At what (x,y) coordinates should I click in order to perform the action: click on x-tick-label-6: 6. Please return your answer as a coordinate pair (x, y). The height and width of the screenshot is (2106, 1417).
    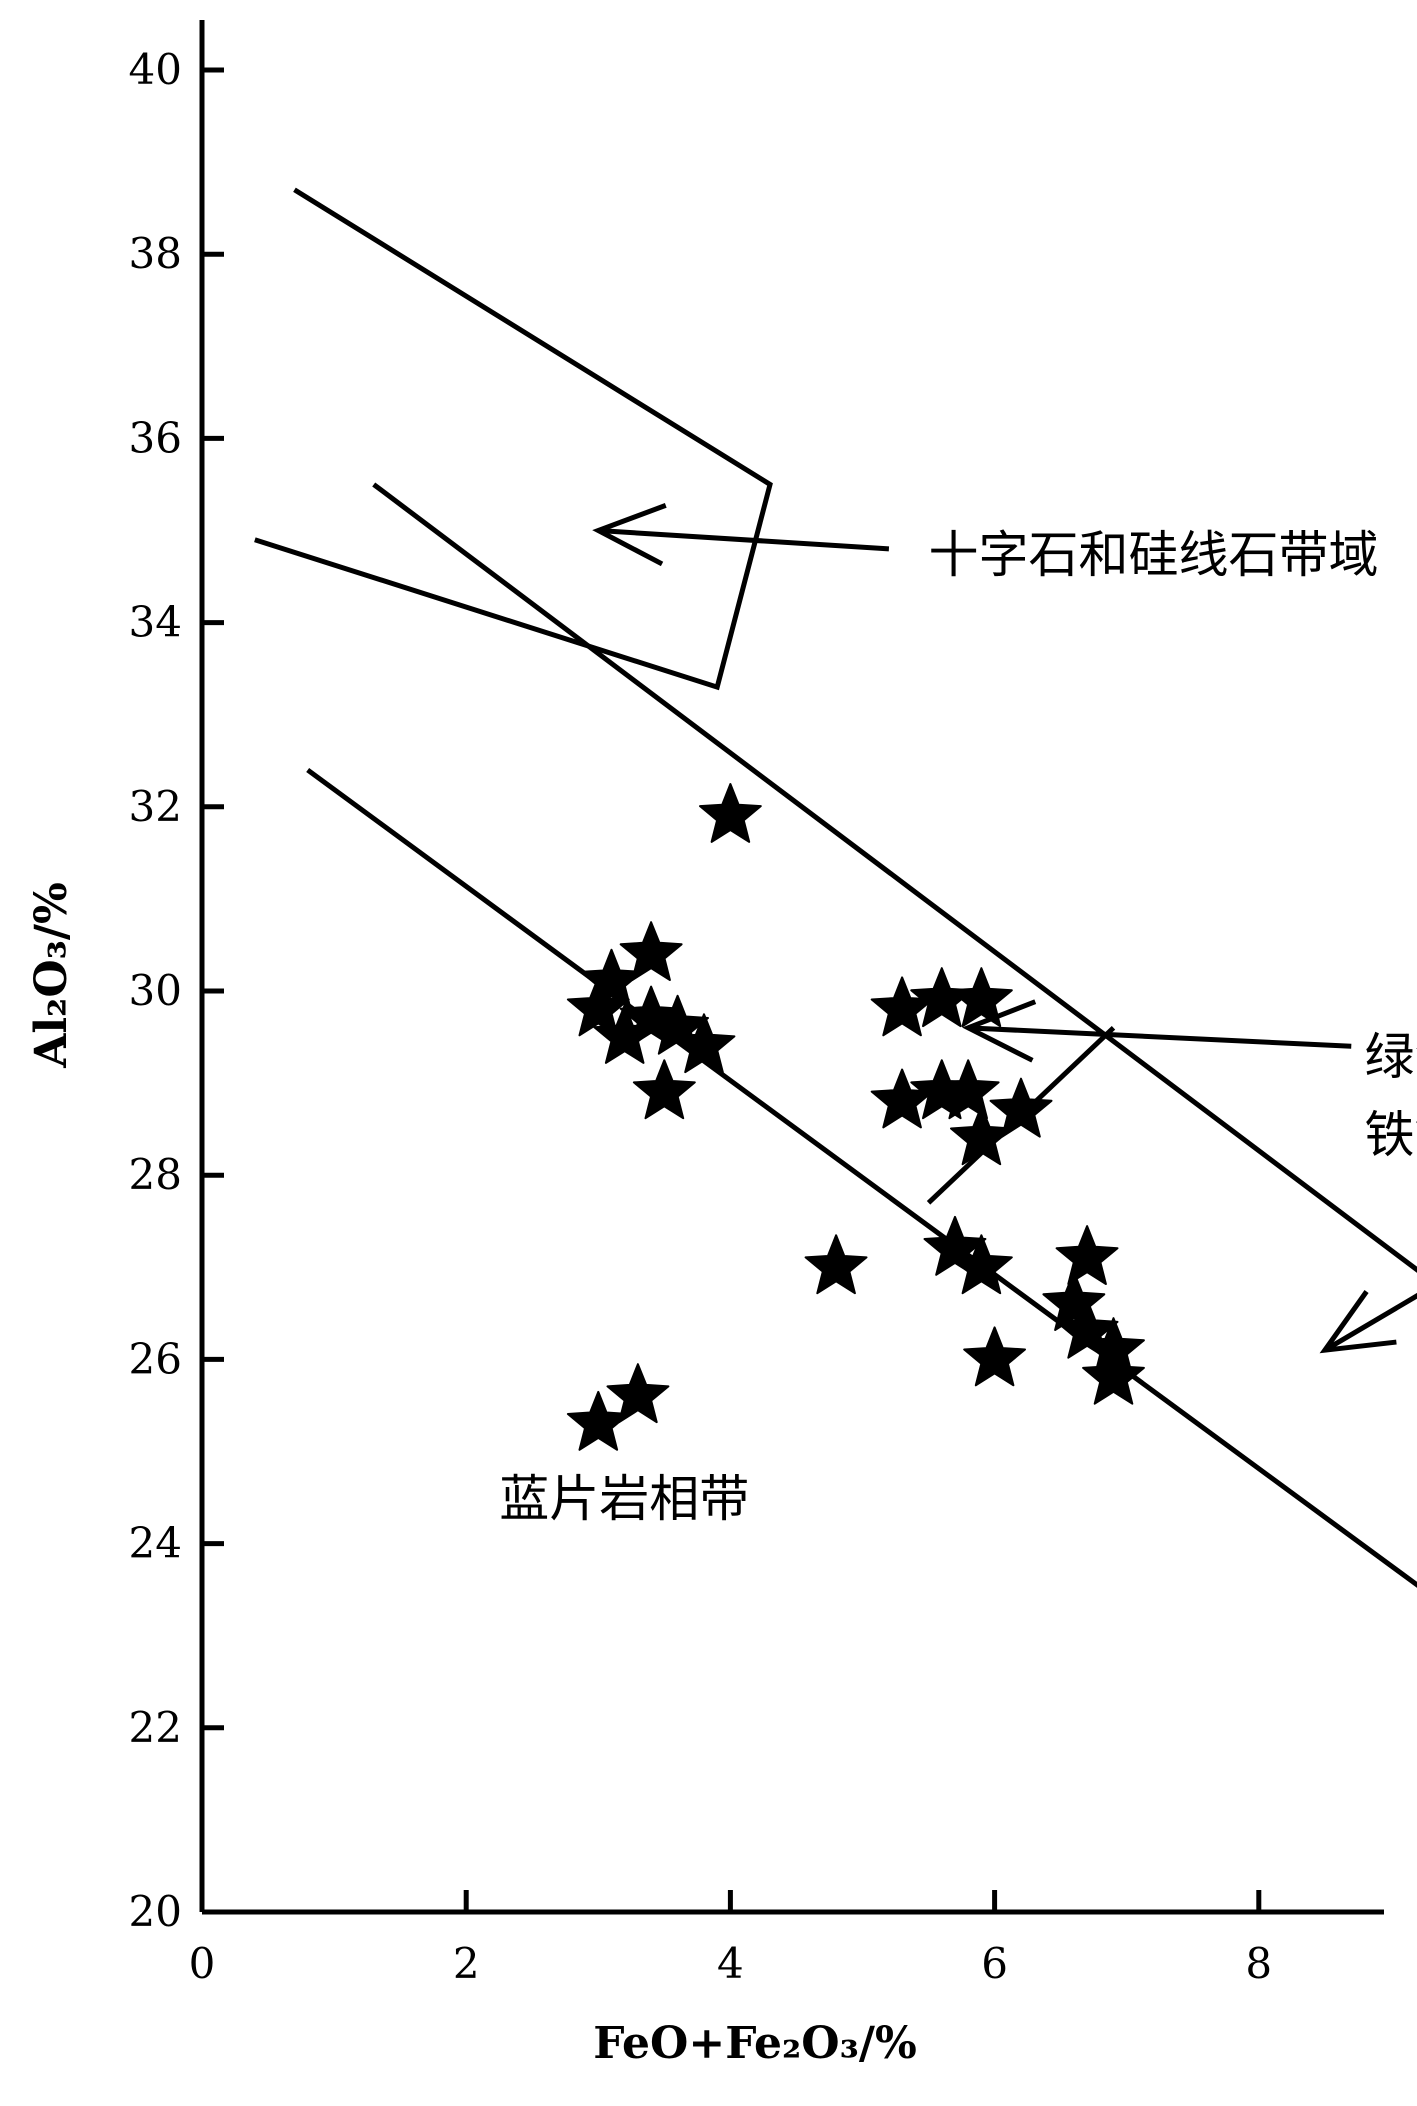
    Looking at the image, I should click on (994, 1963).